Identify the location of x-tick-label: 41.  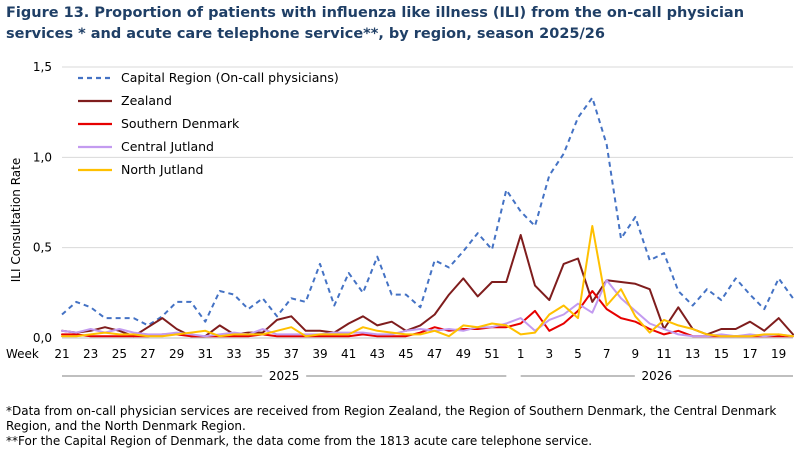
(348, 354).